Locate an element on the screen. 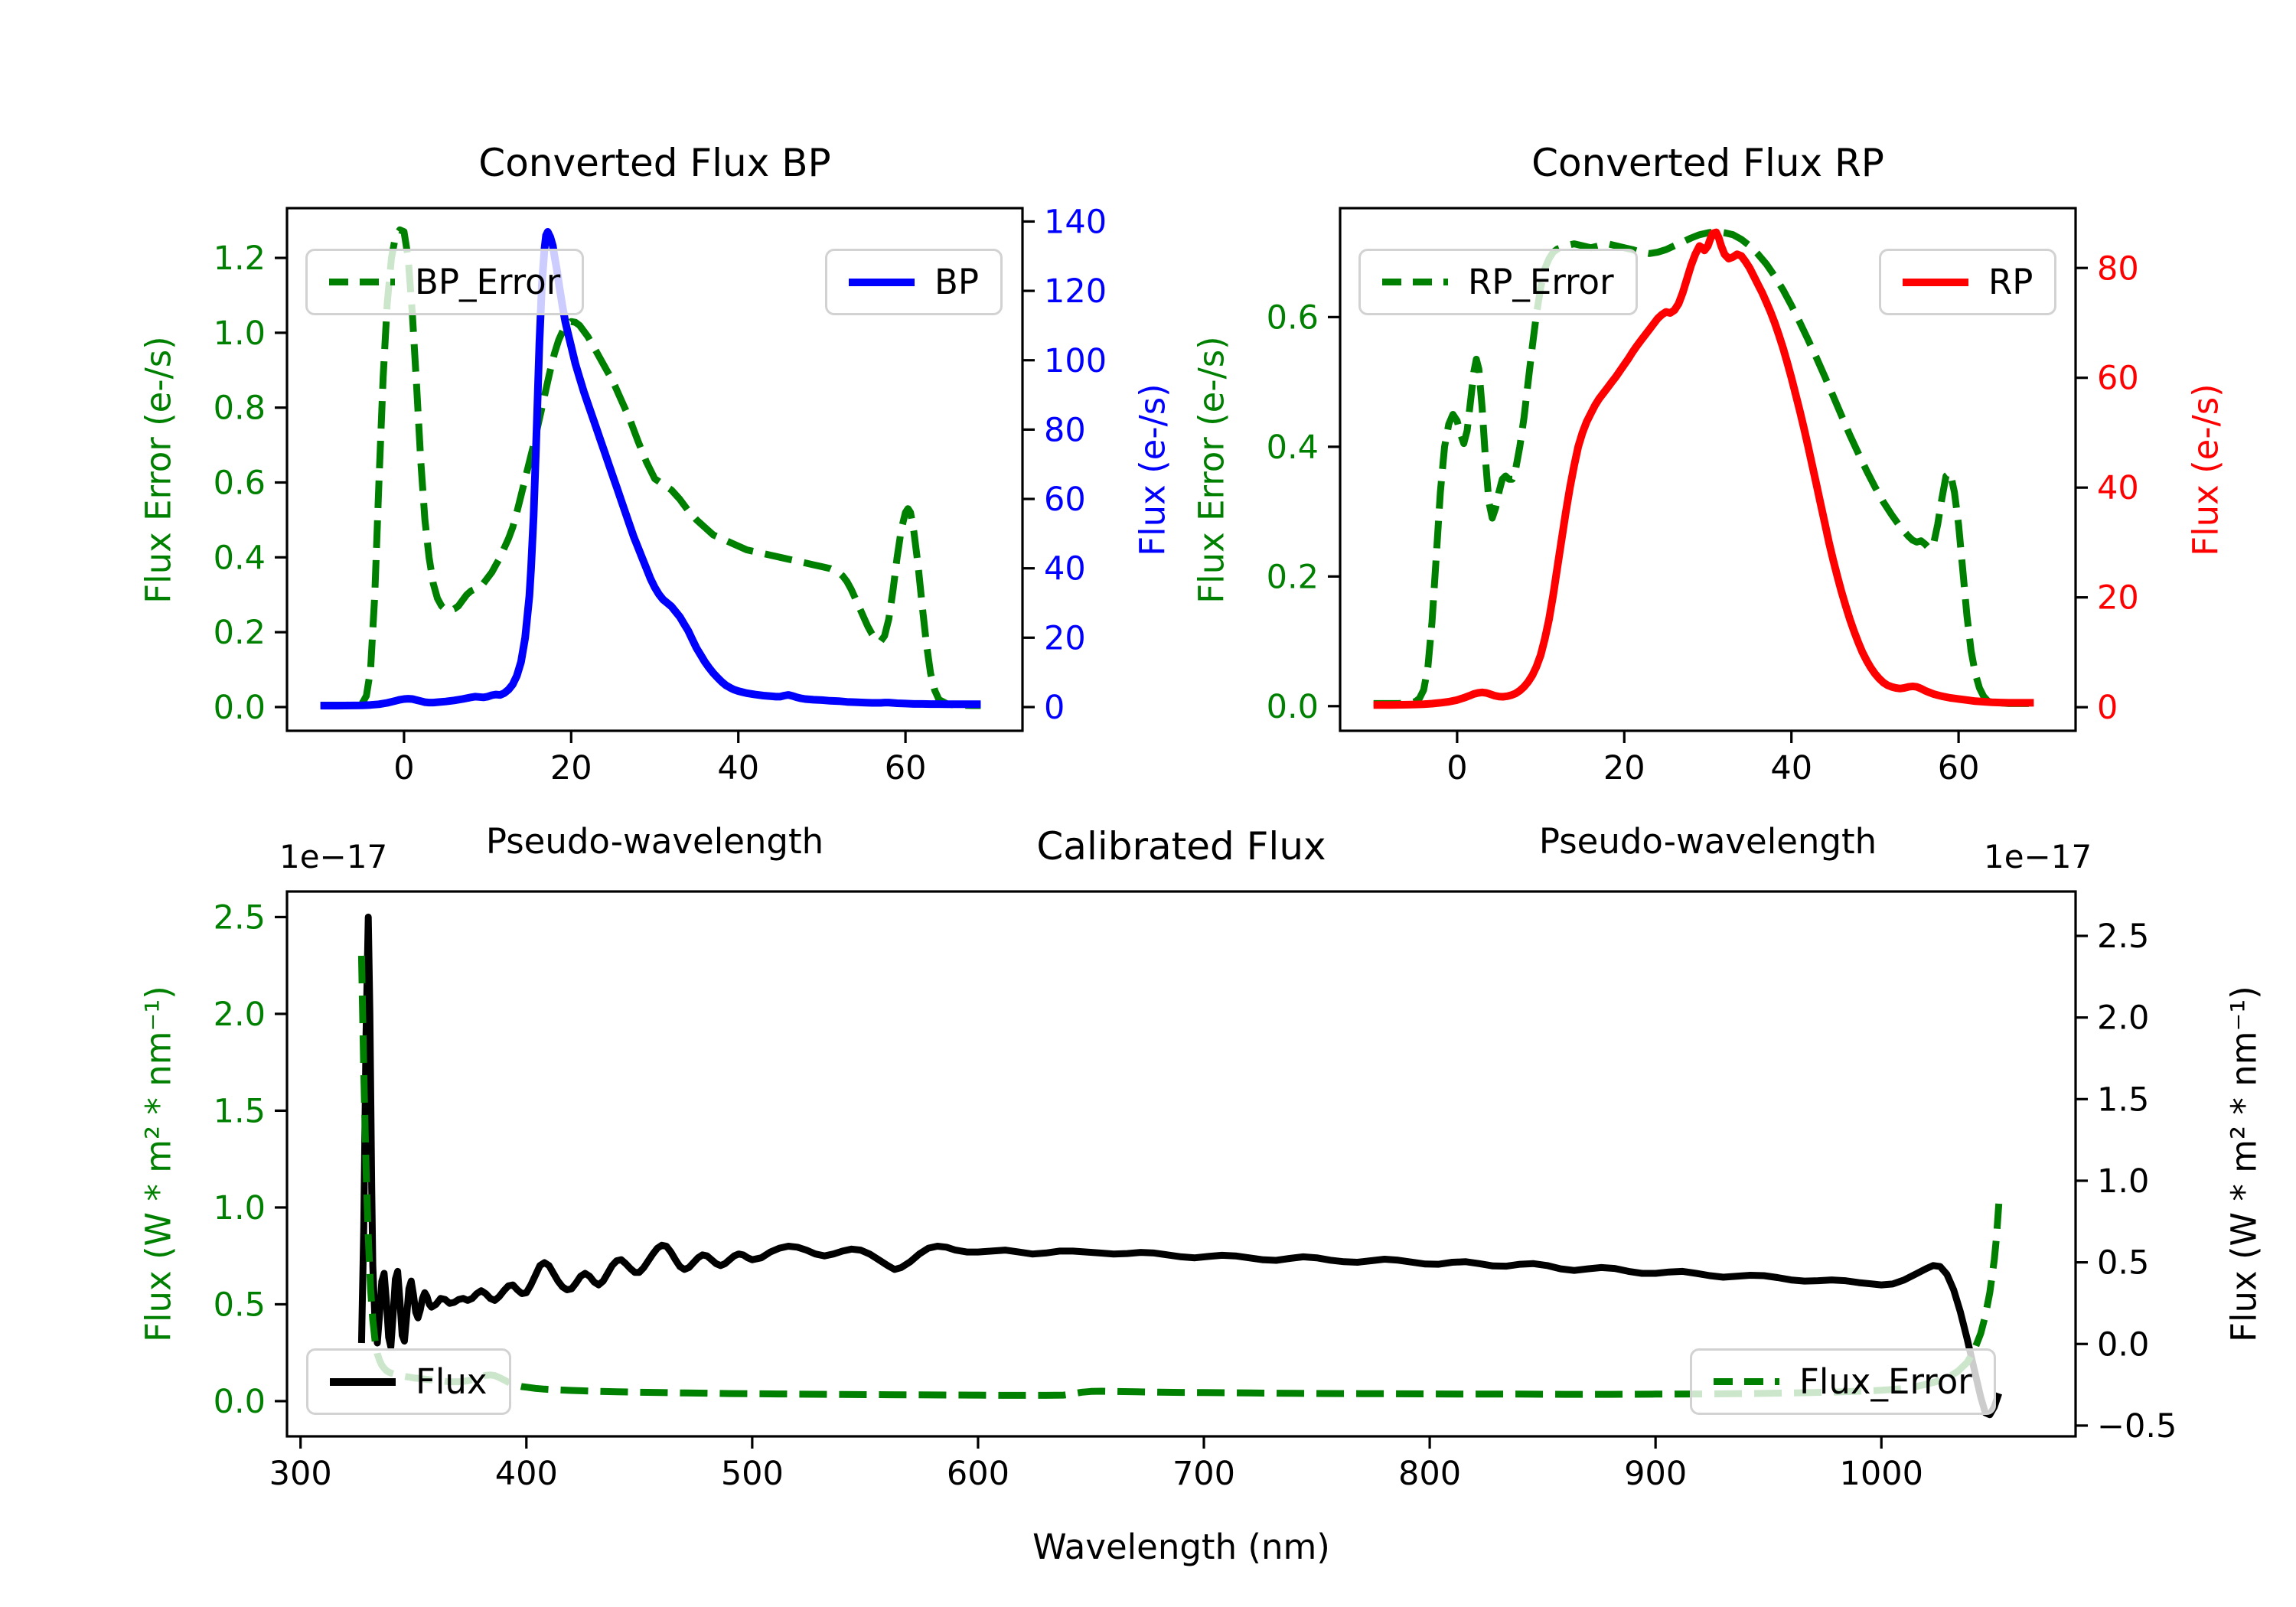 The width and height of the screenshot is (2296, 1607). bp-error-legend-line is located at coordinates (362, 282).